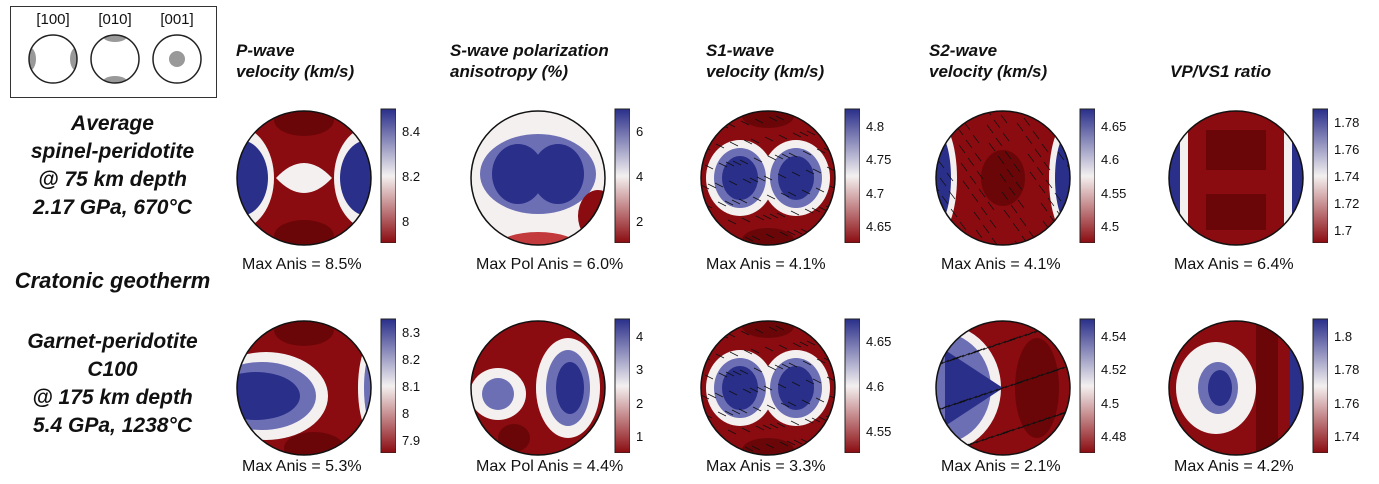 This screenshot has width=1379, height=484. What do you see at coordinates (1114, 370) in the screenshot?
I see `colorbar-tick-label: 4.52` at bounding box center [1114, 370].